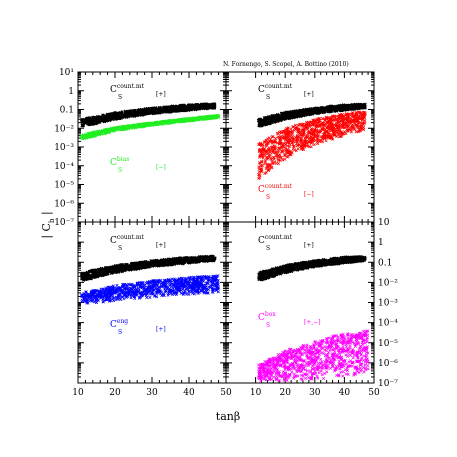 This screenshot has width=457, height=457. What do you see at coordinates (300, 147) in the screenshot?
I see `panel-top-right: Ccount.mtS [+]Ccount.mtS [−]` at bounding box center [300, 147].